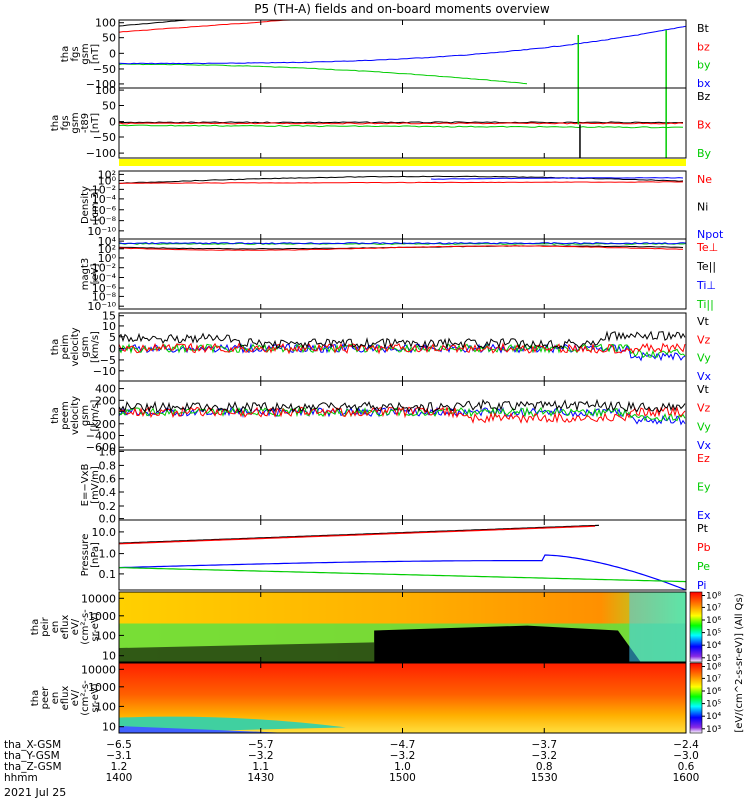 The height and width of the screenshot is (800, 750). What do you see at coordinates (704, 153) in the screenshot?
I see `fgs-dsl-legend-entry: By` at bounding box center [704, 153].